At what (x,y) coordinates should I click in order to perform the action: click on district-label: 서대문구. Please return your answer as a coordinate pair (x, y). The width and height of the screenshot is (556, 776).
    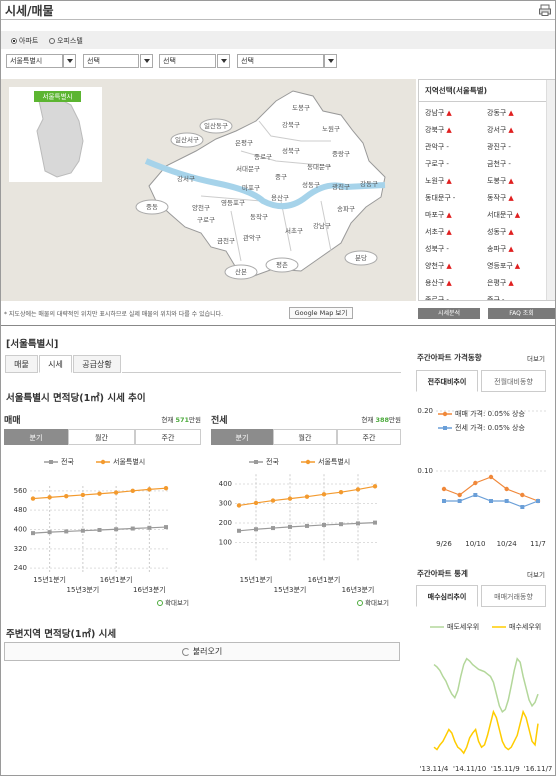
    Looking at the image, I should click on (248, 168).